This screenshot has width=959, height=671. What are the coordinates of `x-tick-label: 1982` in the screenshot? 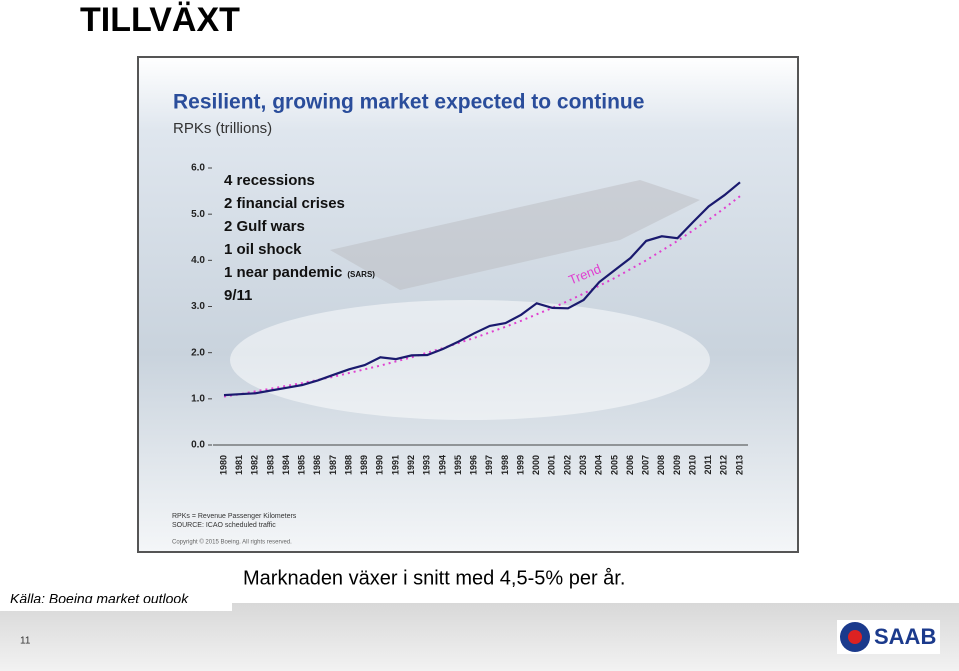 It's located at (255, 465).